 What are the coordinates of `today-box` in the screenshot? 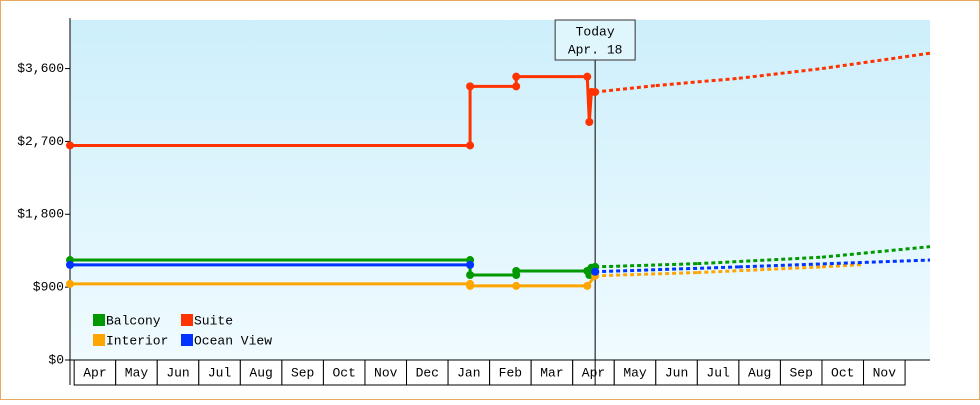 It's located at (595, 40).